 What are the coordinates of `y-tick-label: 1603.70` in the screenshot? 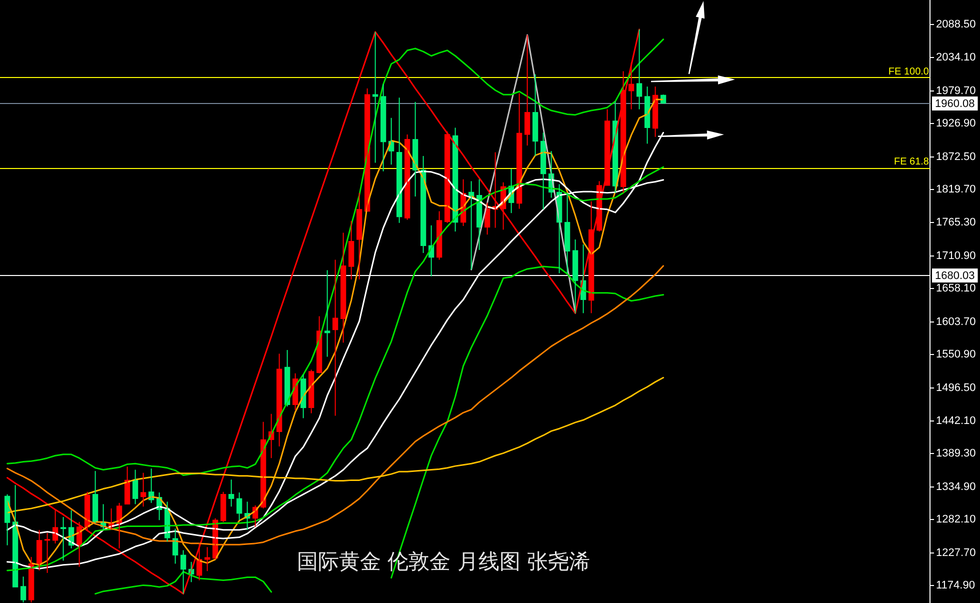 It's located at (956, 322).